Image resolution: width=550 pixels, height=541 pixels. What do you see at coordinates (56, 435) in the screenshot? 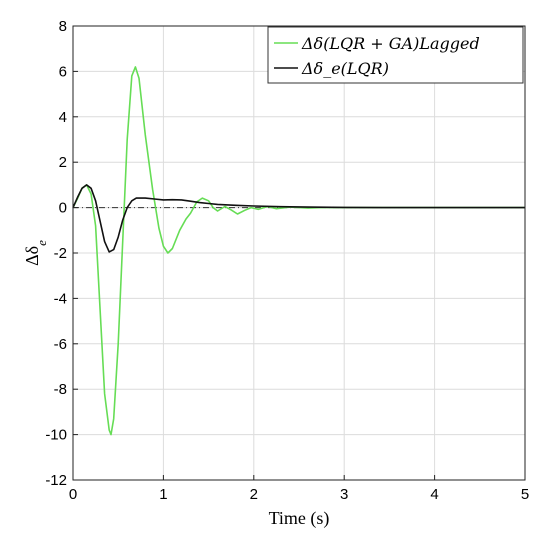
I see `y-tick-label: -10` at bounding box center [56, 435].